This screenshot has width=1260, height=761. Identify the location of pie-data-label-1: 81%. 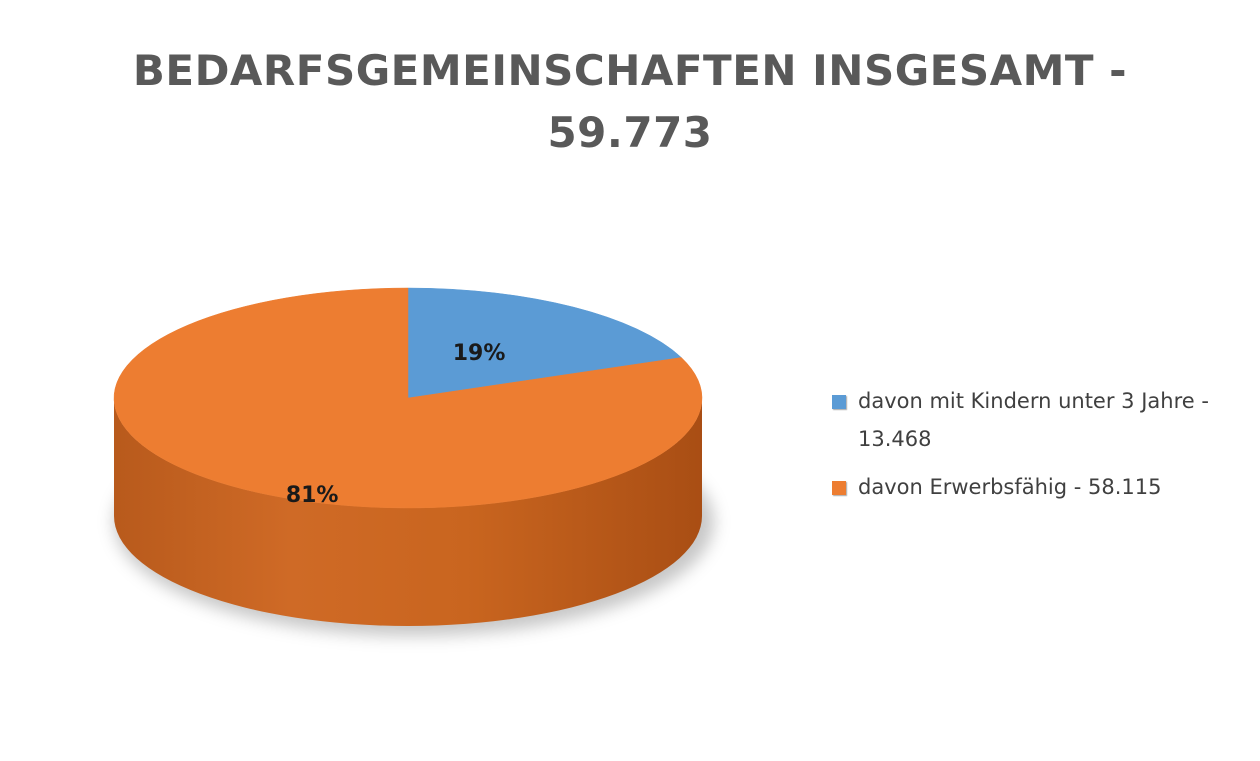
(312, 495).